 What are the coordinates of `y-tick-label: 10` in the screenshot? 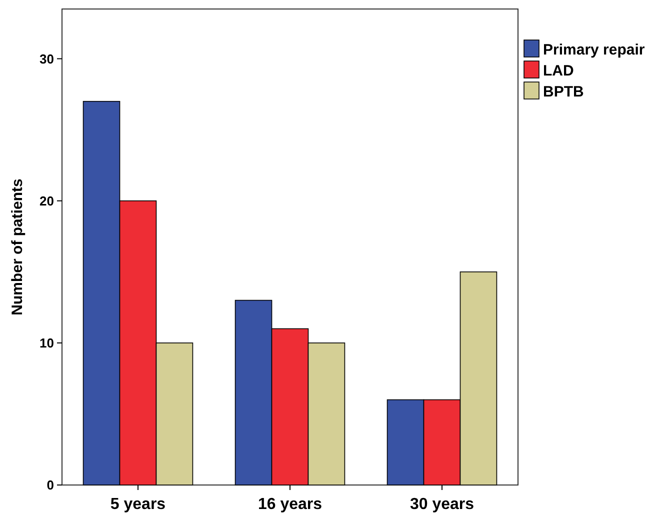 It's located at (47, 342).